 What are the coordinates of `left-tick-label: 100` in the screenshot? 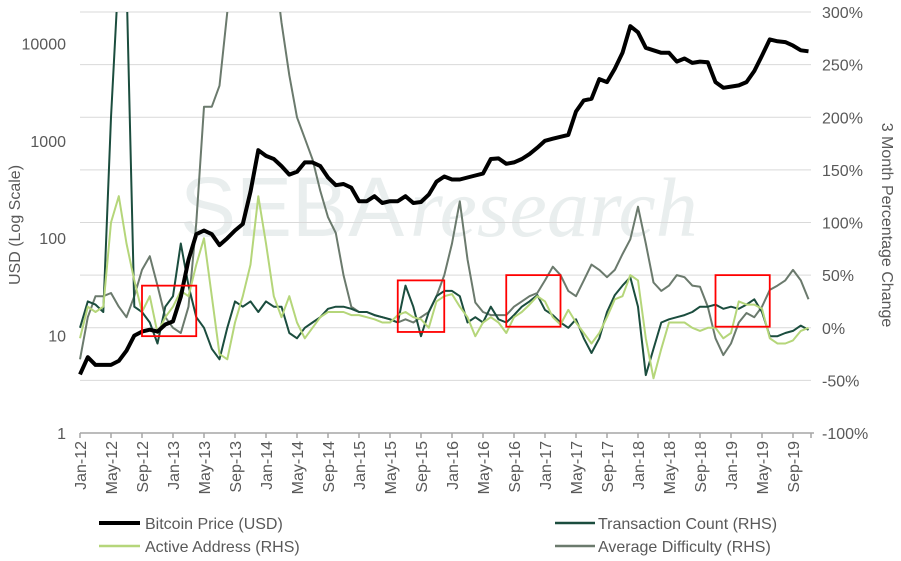 It's located at (52, 239).